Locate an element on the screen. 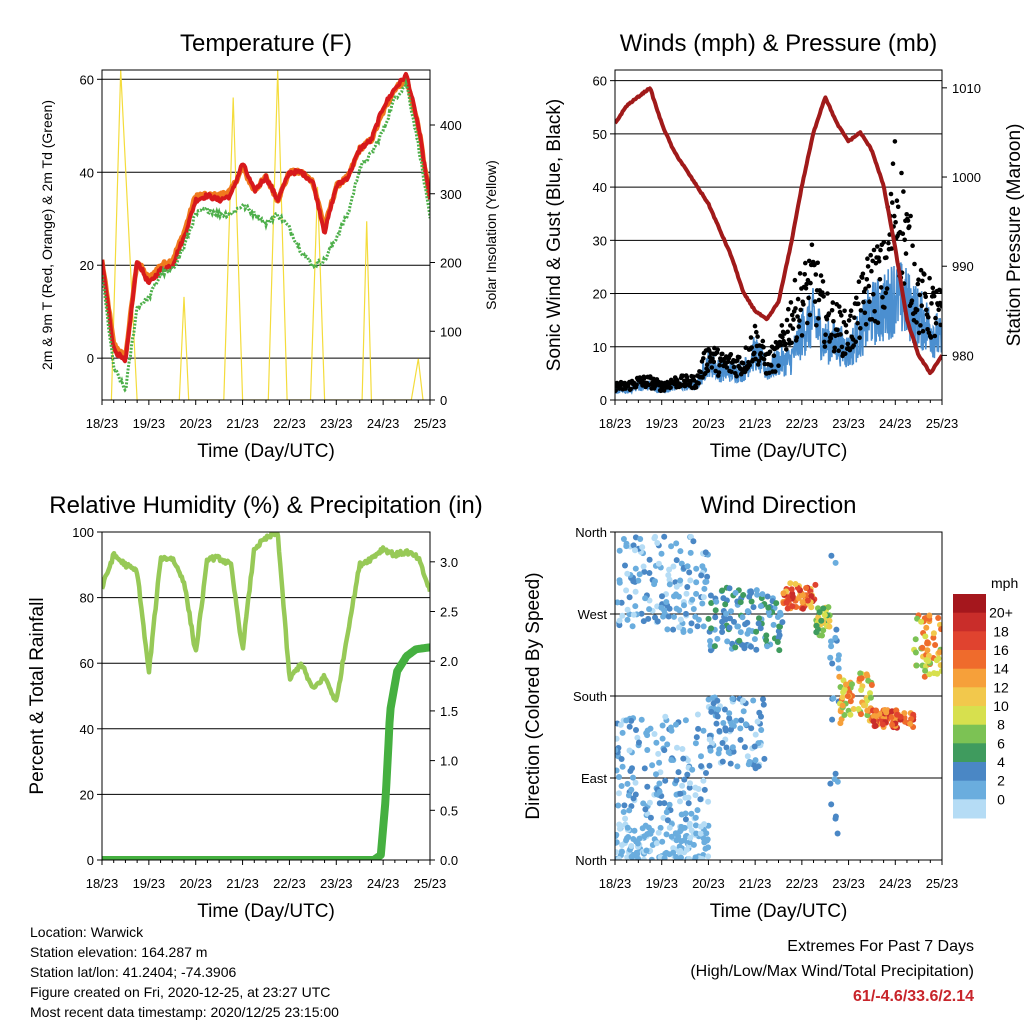 The image size is (1024, 1024). xtick-label: 24/23 is located at coordinates (383, 883).